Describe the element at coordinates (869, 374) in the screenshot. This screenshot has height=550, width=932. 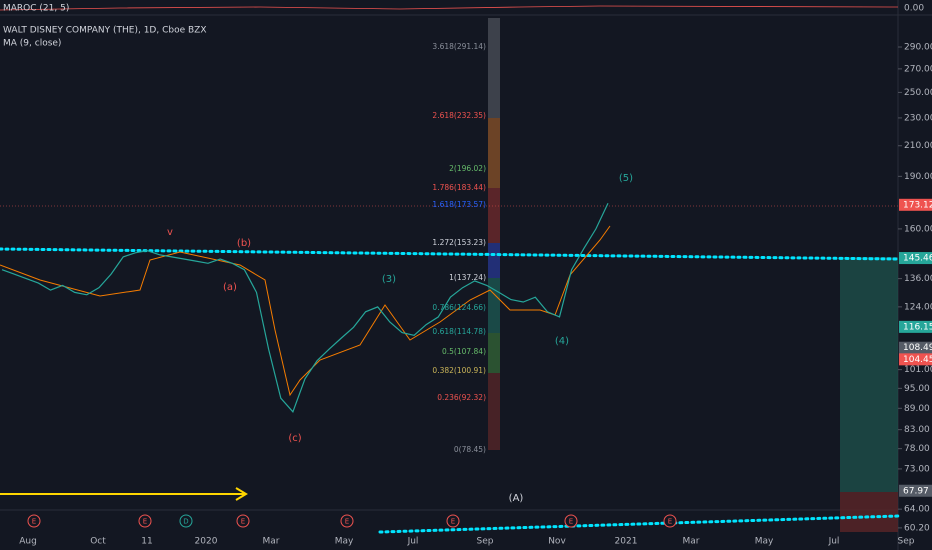
I see `profit-zone` at that location.